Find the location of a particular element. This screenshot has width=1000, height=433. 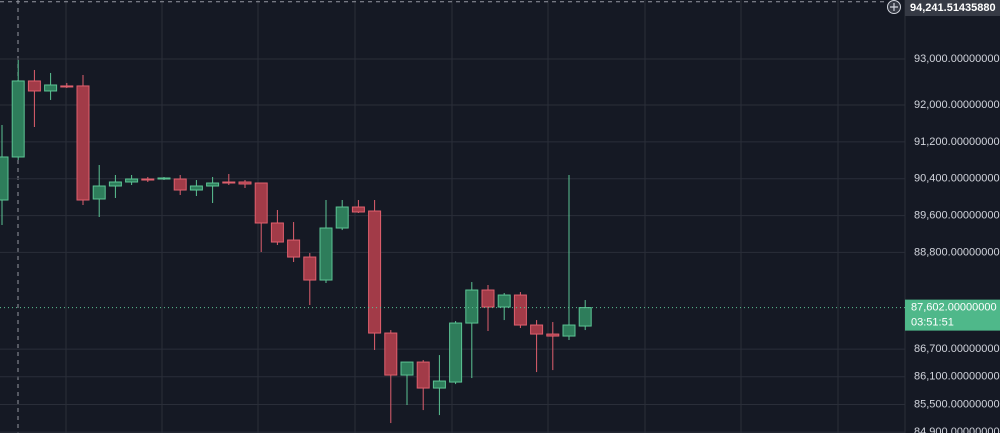

last-price-box is located at coordinates (952, 315).